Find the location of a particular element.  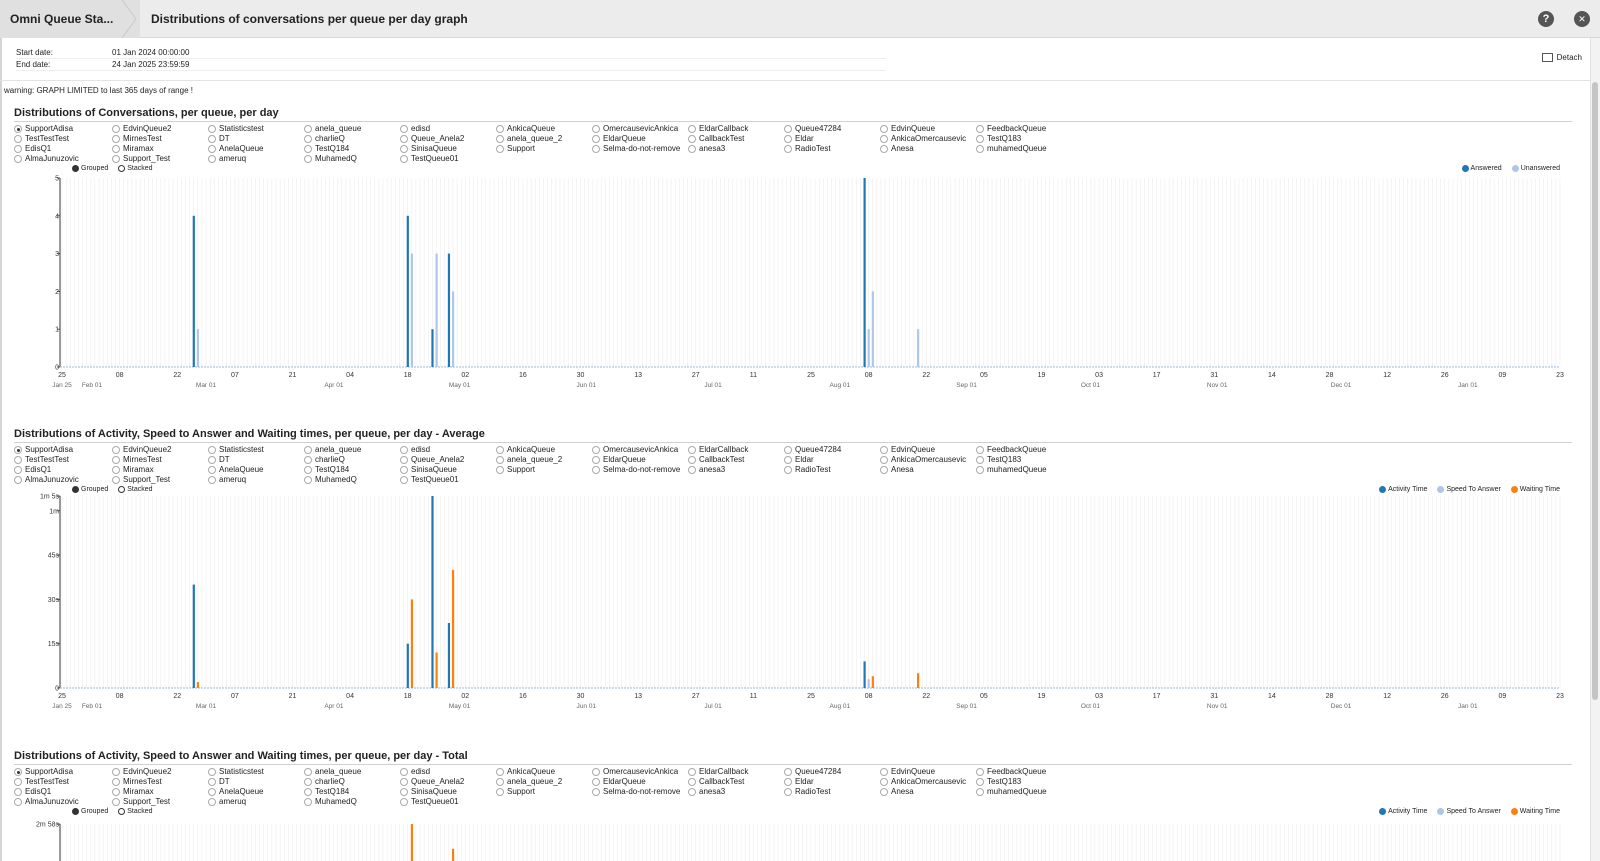

queue-option: Eldar is located at coordinates (799, 460).